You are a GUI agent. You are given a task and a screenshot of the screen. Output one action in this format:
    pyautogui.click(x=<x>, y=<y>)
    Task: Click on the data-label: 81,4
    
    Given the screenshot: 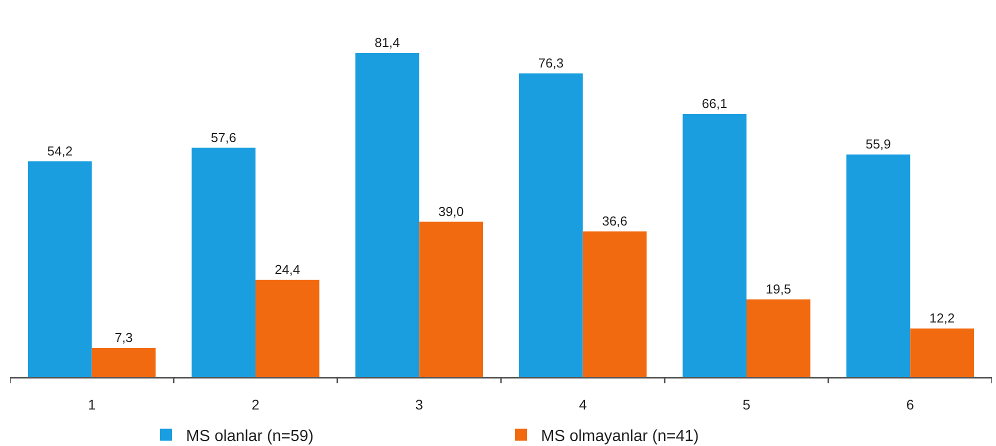 What is the action you would take?
    pyautogui.click(x=387, y=42)
    